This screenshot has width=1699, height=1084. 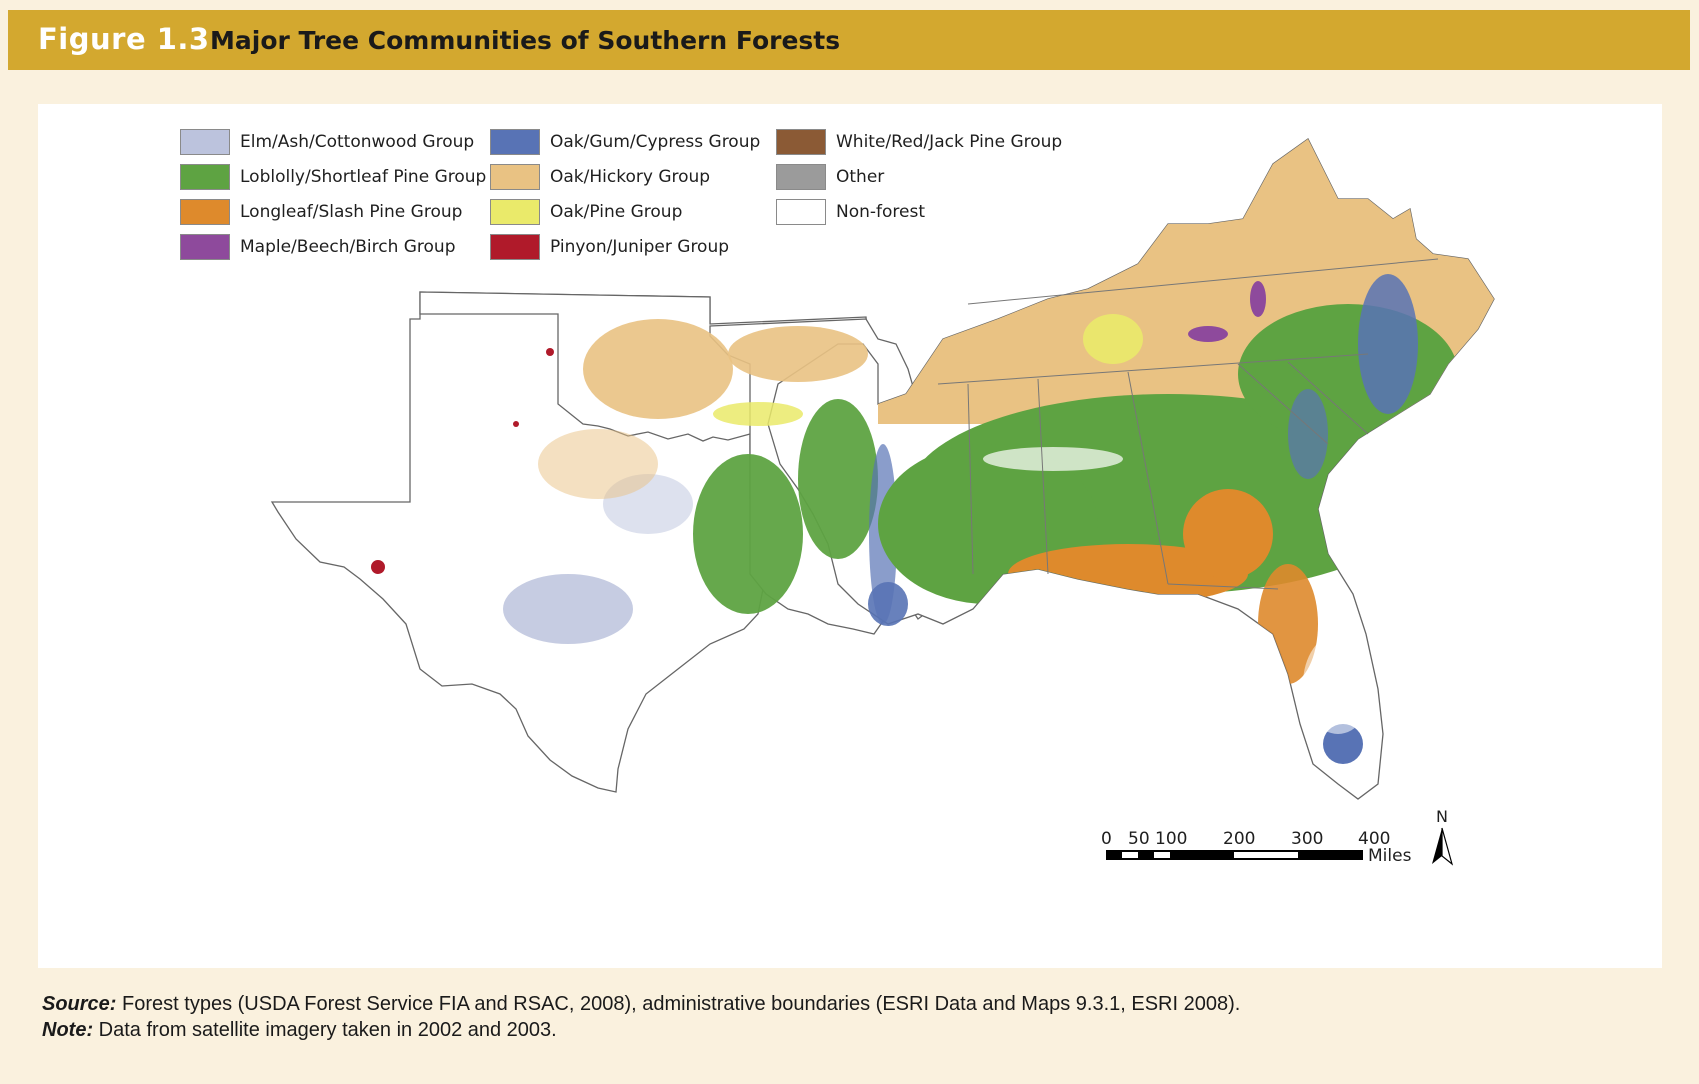 What do you see at coordinates (616, 212) in the screenshot?
I see `legend-label: Oak/Pine Group` at bounding box center [616, 212].